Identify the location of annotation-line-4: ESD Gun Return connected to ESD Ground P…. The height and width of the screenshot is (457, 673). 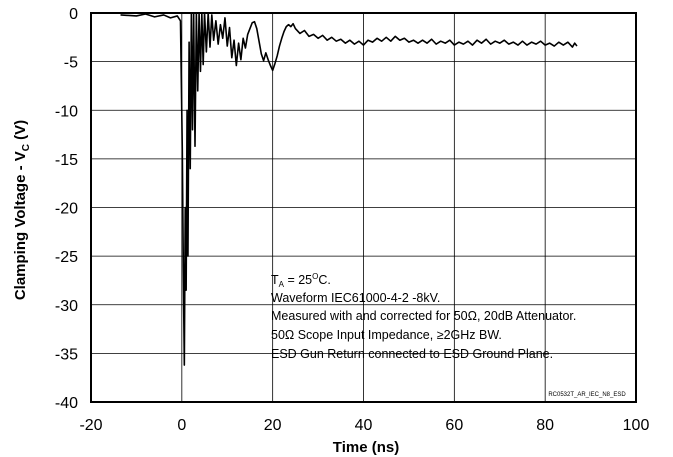
(412, 354).